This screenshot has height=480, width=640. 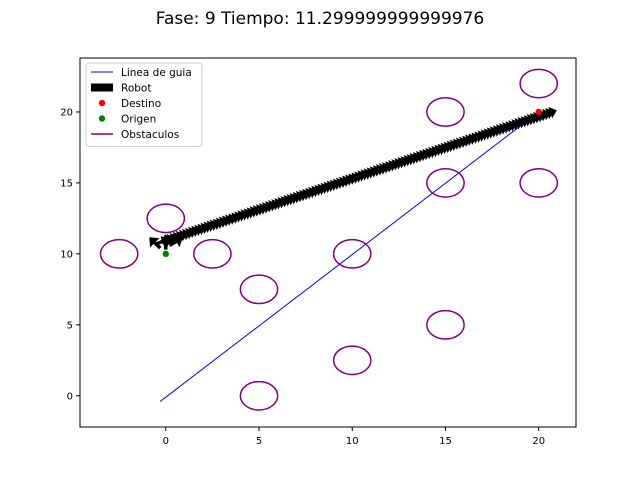 What do you see at coordinates (141, 104) in the screenshot?
I see `legend-label: Destino` at bounding box center [141, 104].